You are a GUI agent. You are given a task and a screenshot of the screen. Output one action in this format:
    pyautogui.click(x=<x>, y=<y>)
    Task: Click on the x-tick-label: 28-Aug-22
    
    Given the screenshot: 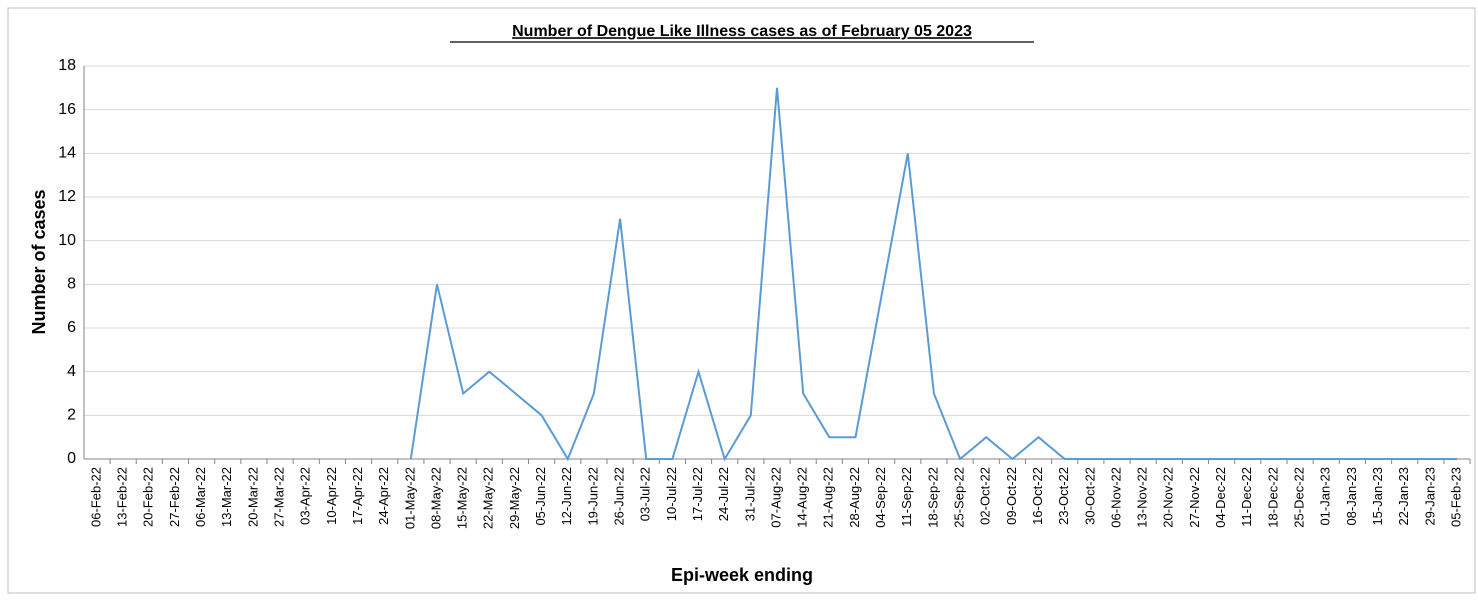 What is the action you would take?
    pyautogui.click(x=854, y=497)
    